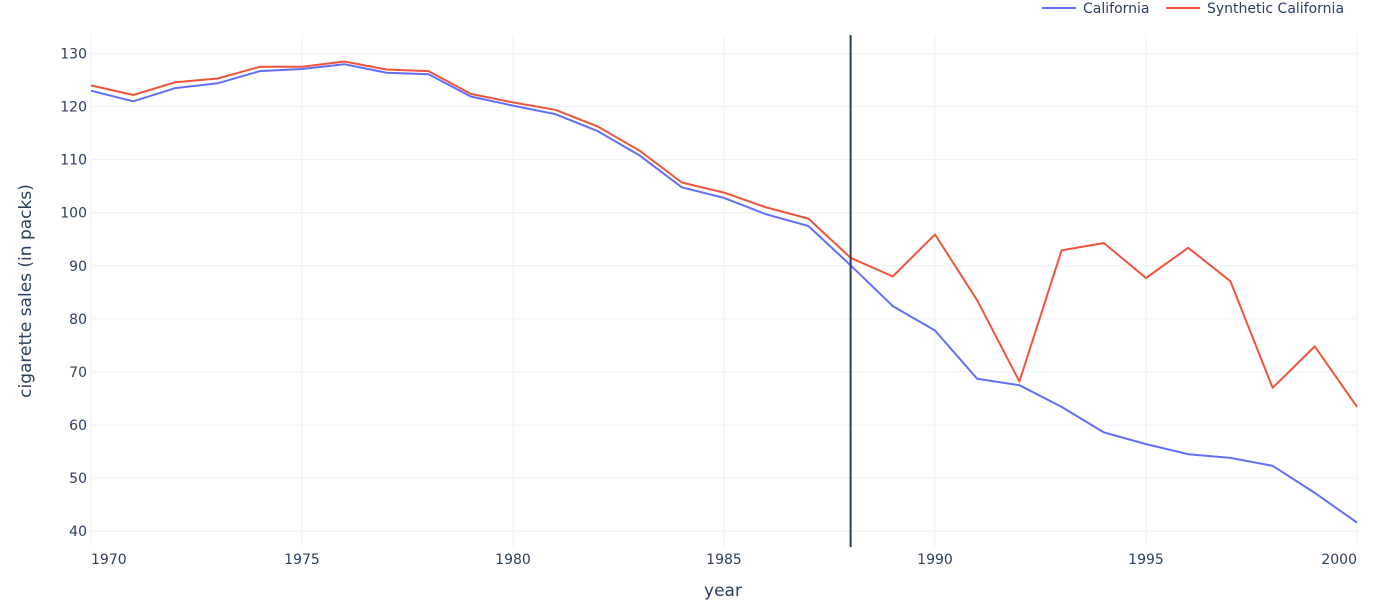  Describe the element at coordinates (73, 161) in the screenshot. I see `y-tick-label: 110` at that location.